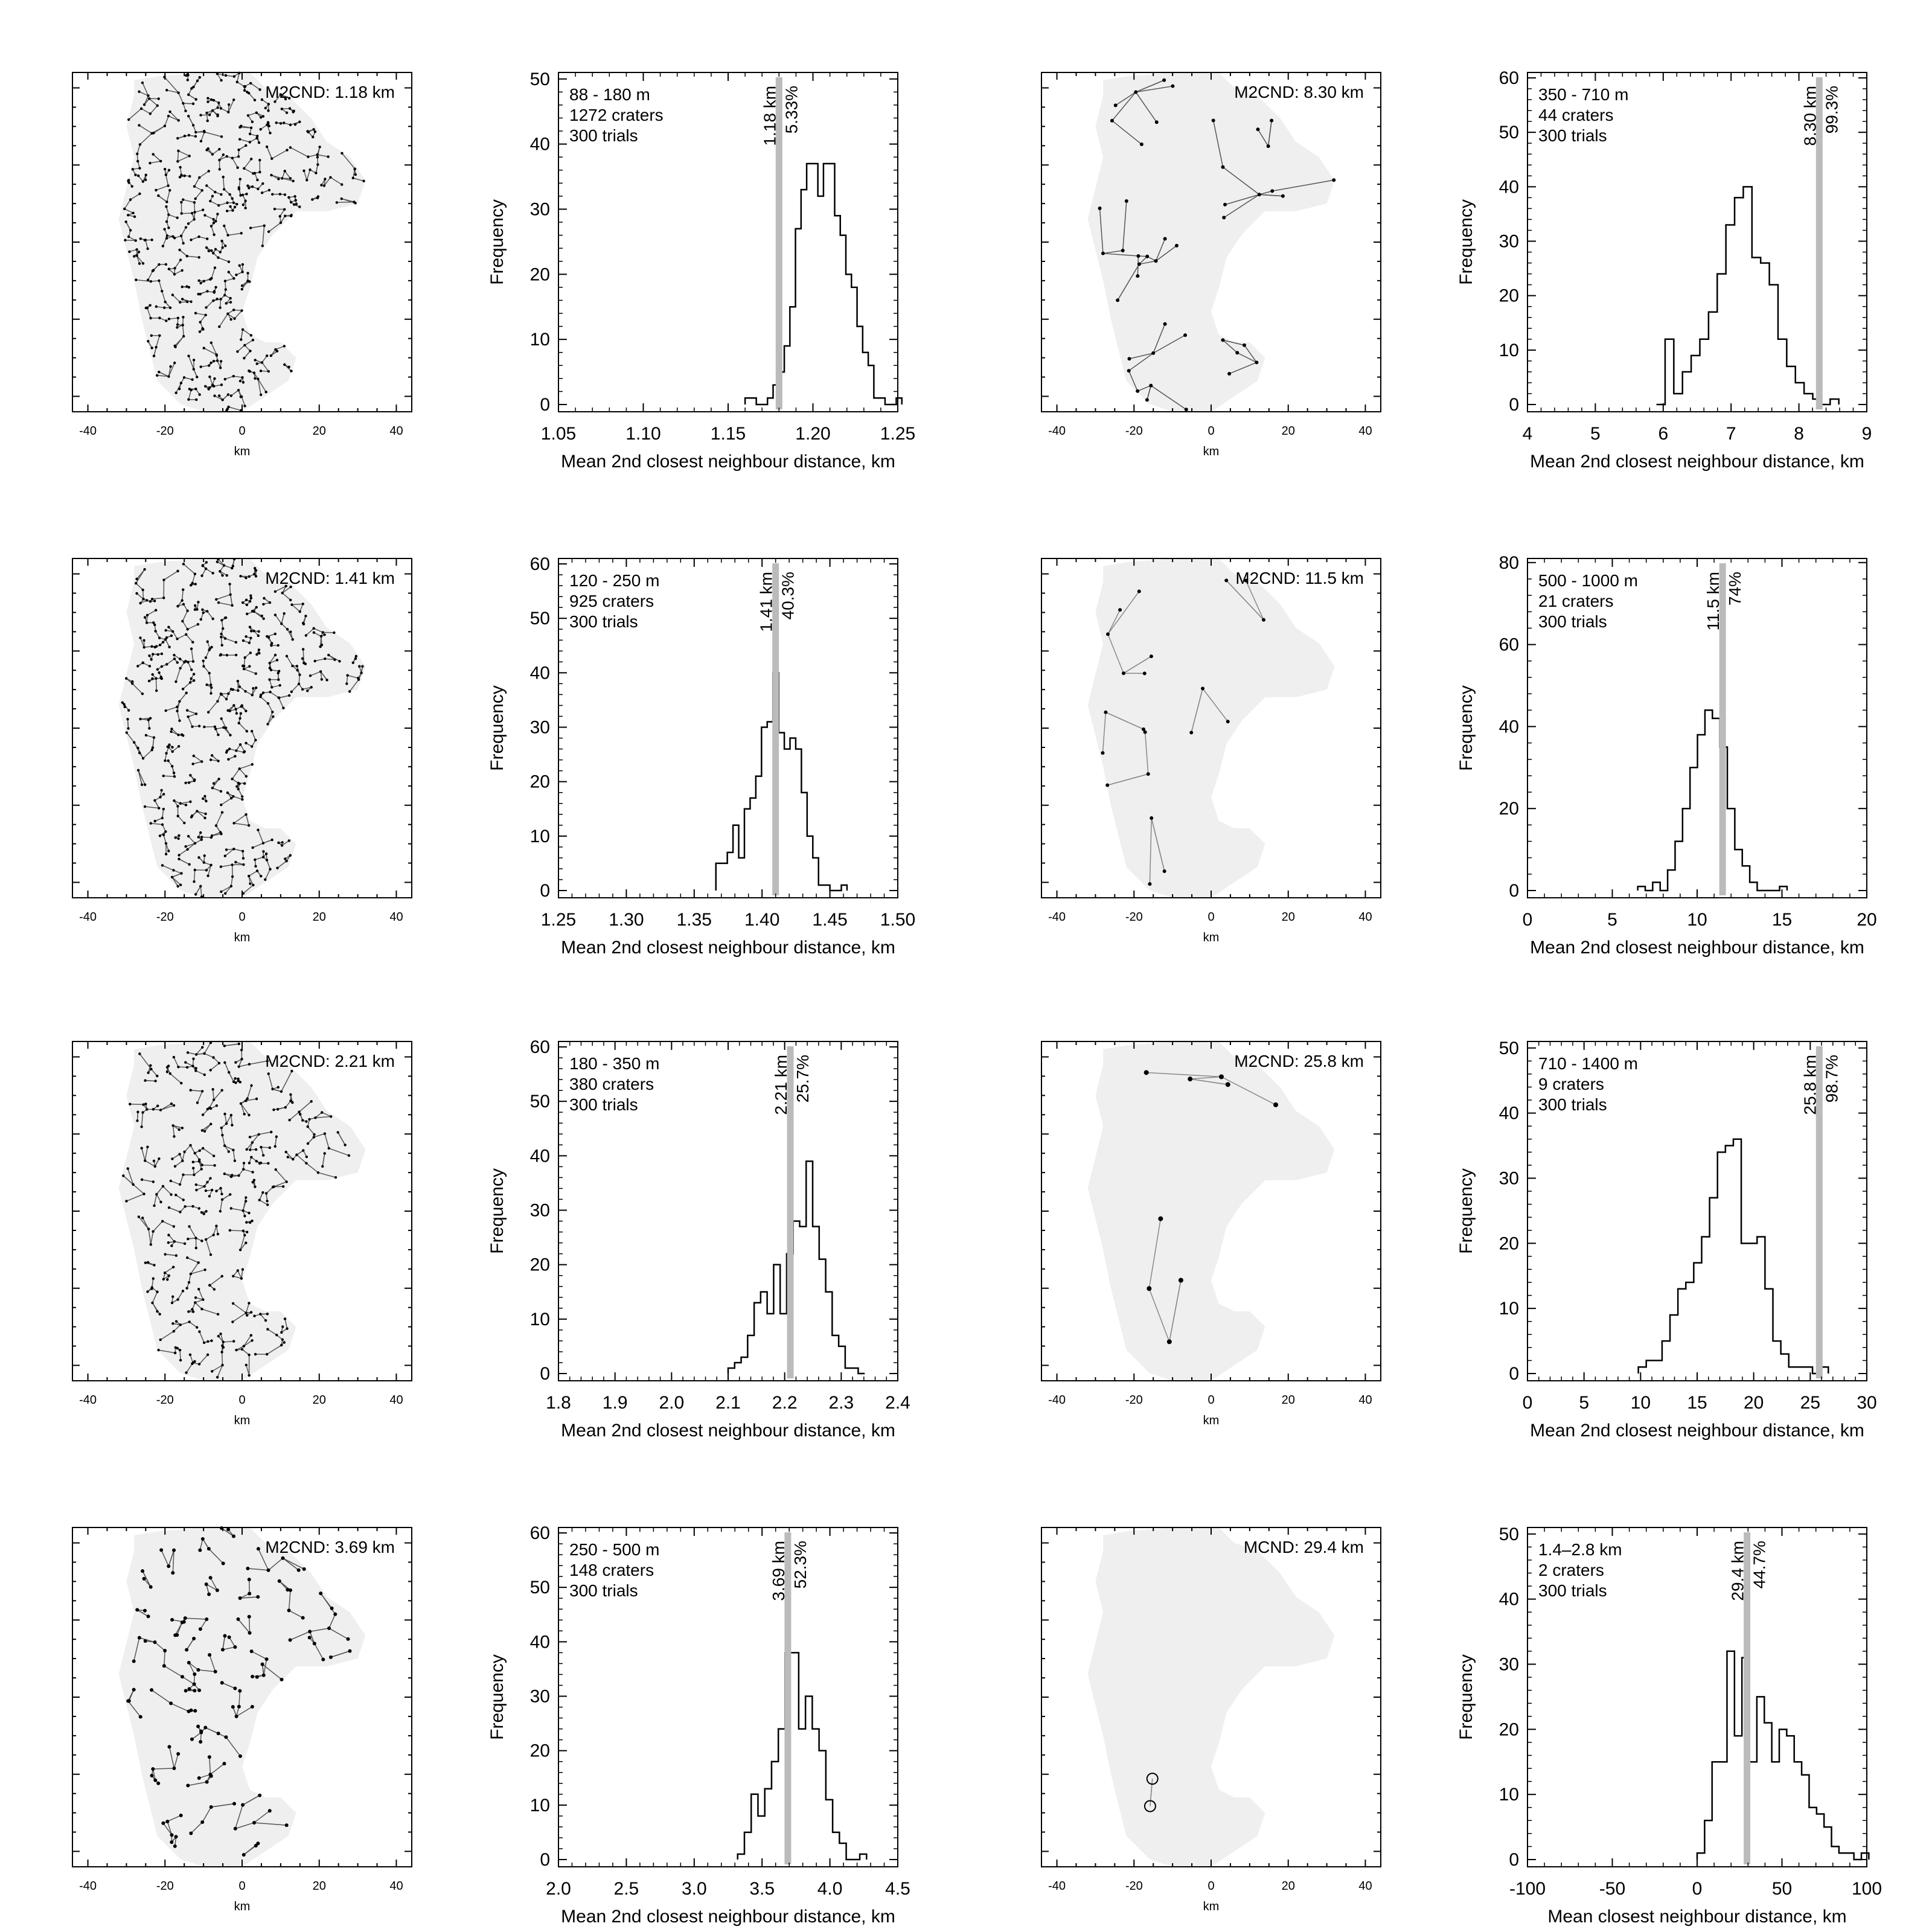  Describe the element at coordinates (643, 434) in the screenshot. I see `x-tick-label: 1.10` at that location.